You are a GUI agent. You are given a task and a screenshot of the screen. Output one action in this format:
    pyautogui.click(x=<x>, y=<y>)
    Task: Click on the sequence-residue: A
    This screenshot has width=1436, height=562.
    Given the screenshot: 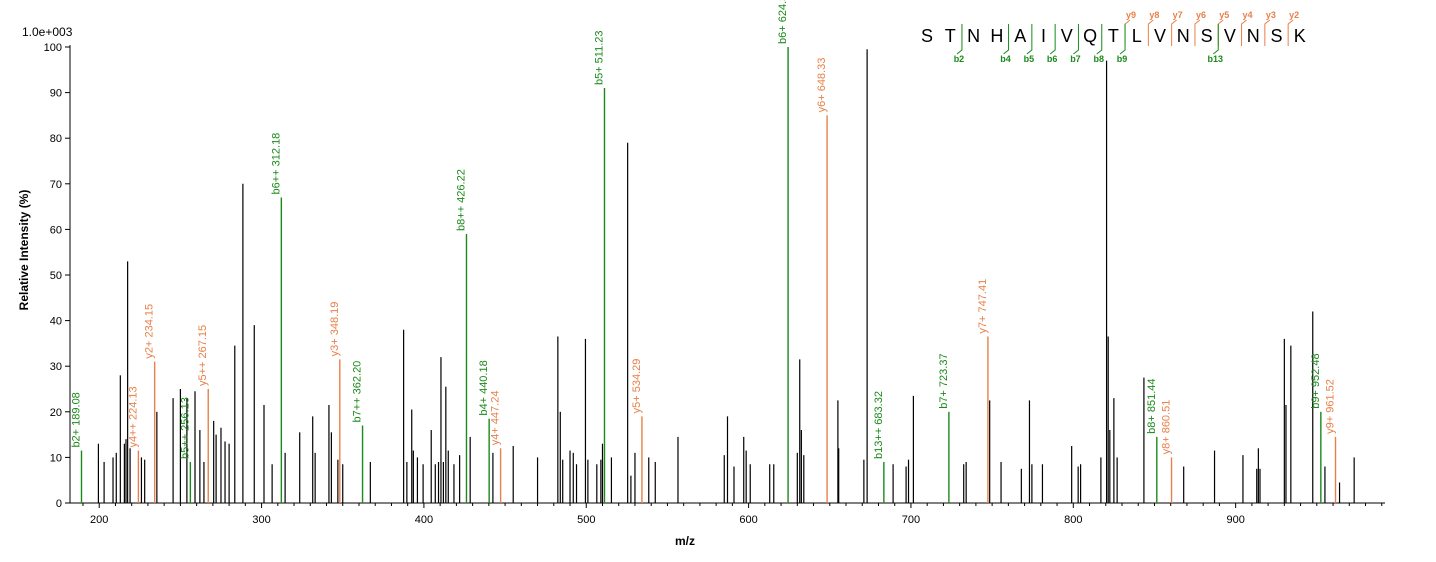 What is the action you would take?
    pyautogui.click(x=1020, y=36)
    